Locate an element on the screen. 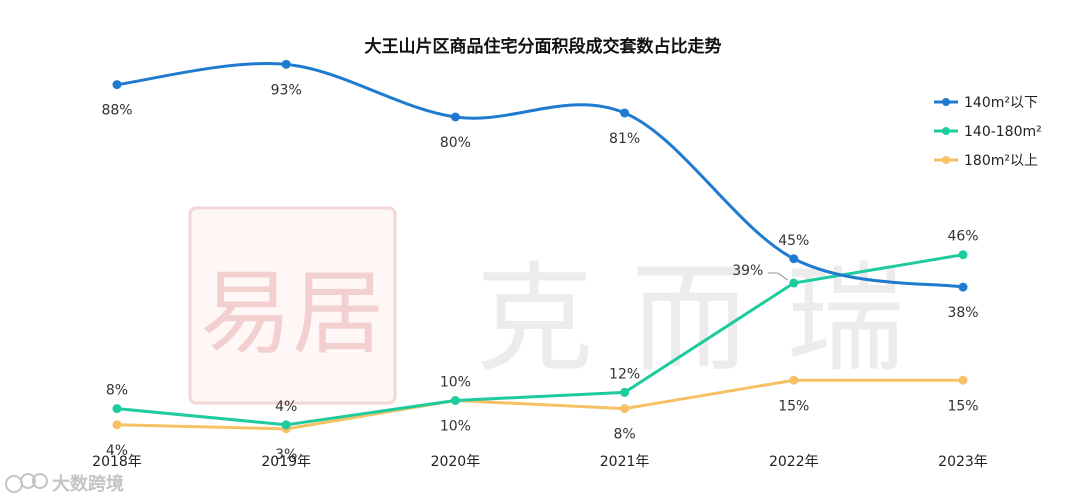 This screenshot has width=1080, height=502. chart-title: 大王山片区商品住宅分面积段成交套数占比走势 is located at coordinates (543, 46).